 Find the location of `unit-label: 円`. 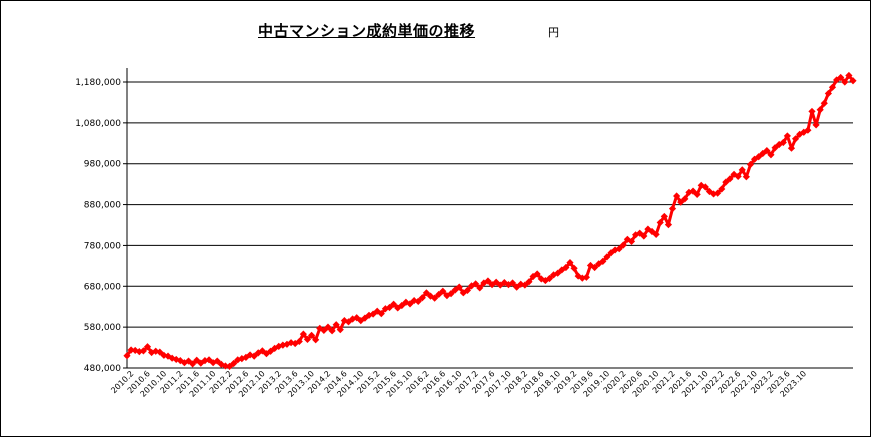

unit-label: 円 is located at coordinates (553, 32).